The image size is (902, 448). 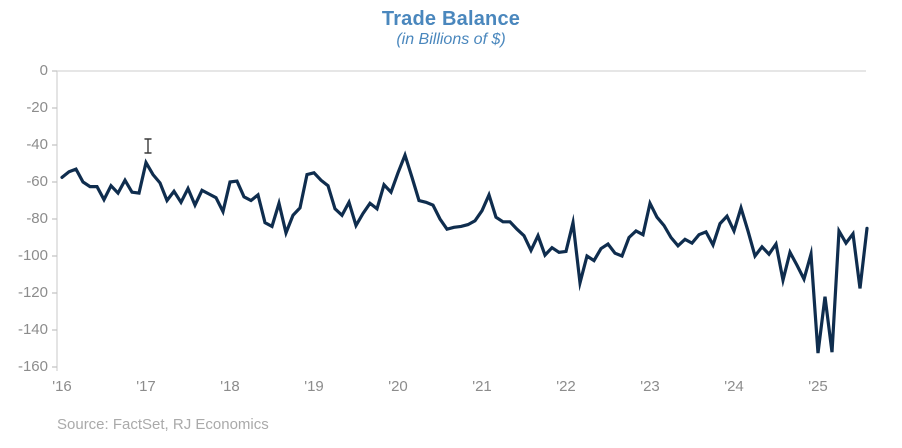 What do you see at coordinates (32, 255) in the screenshot?
I see `y-axis-tick-label: -100` at bounding box center [32, 255].